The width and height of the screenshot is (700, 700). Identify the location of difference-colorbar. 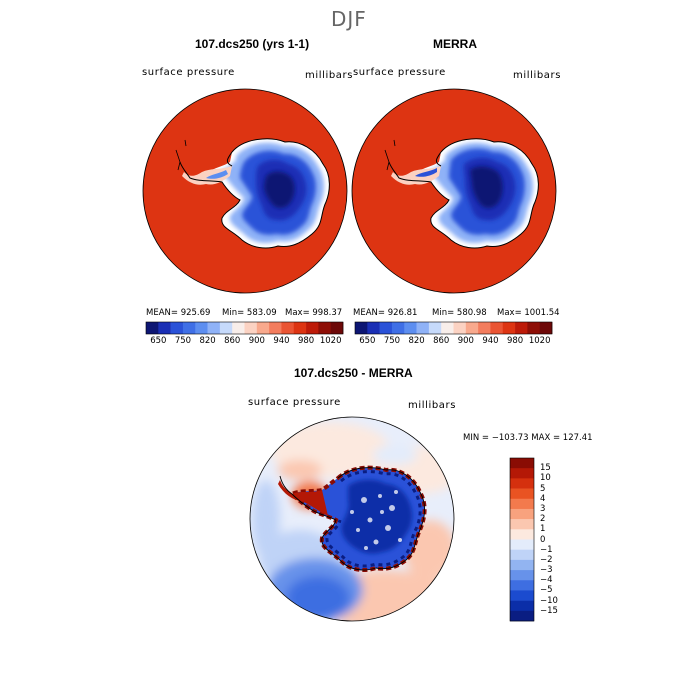
(522, 539).